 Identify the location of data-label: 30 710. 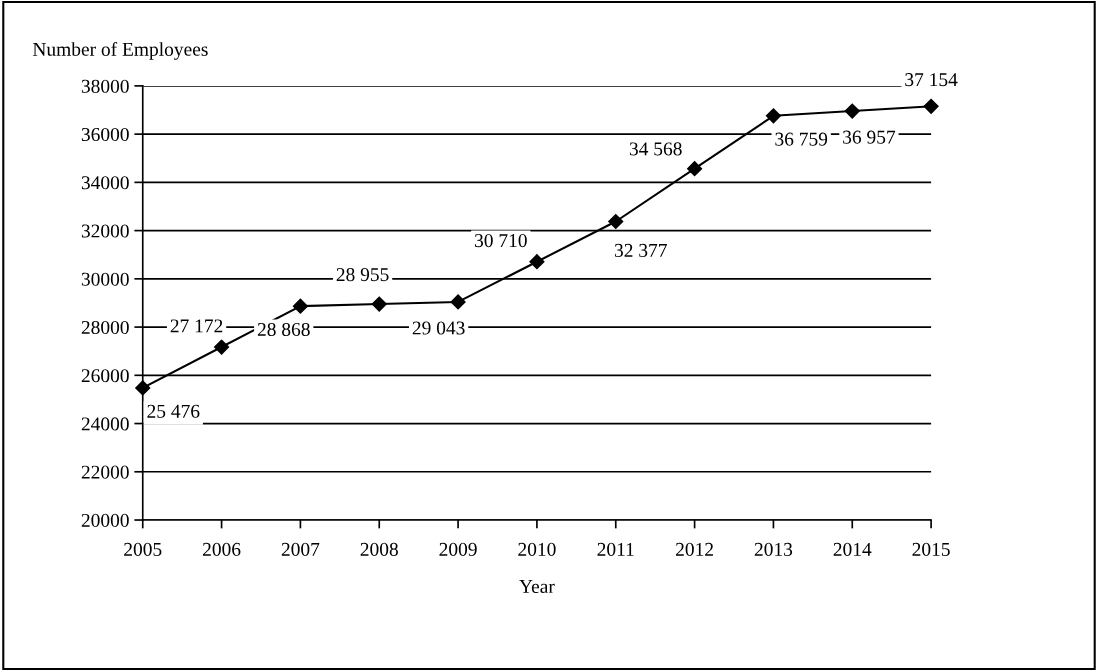
(501, 241).